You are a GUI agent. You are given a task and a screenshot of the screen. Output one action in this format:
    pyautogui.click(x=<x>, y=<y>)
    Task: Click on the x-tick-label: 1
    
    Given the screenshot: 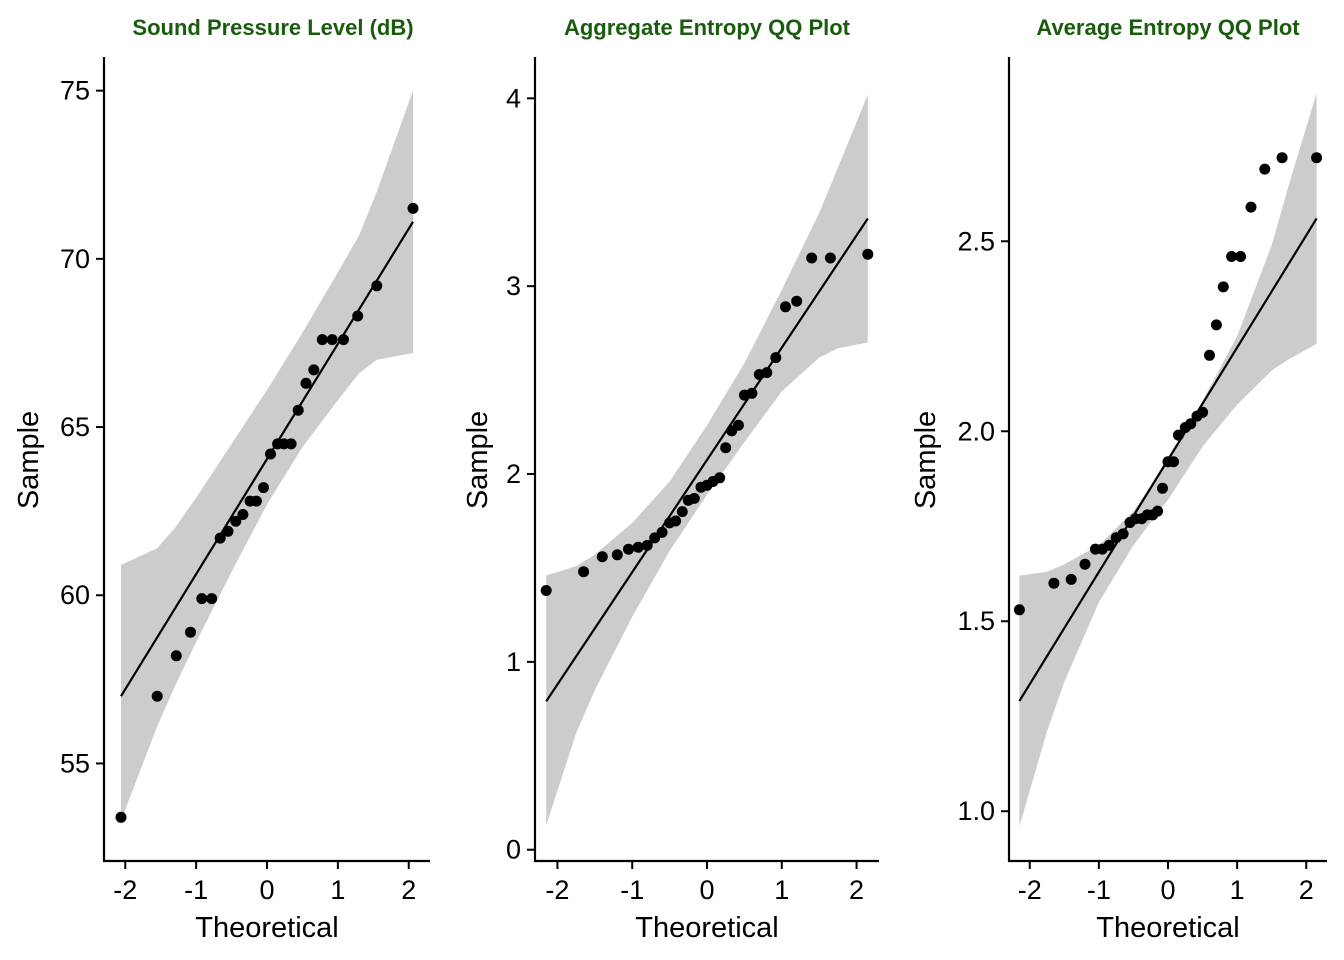 What is the action you would take?
    pyautogui.click(x=1237, y=890)
    